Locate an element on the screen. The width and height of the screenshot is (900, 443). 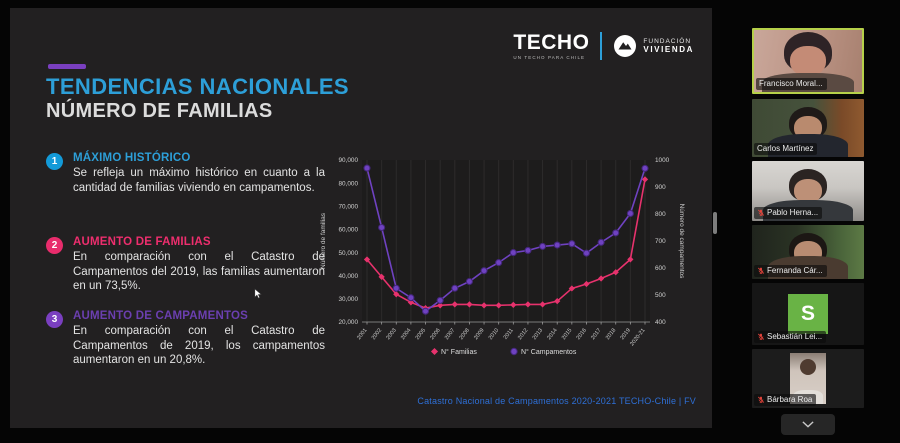
participant-name-tag: Bárbara Roa is located at coordinates (785, 400).